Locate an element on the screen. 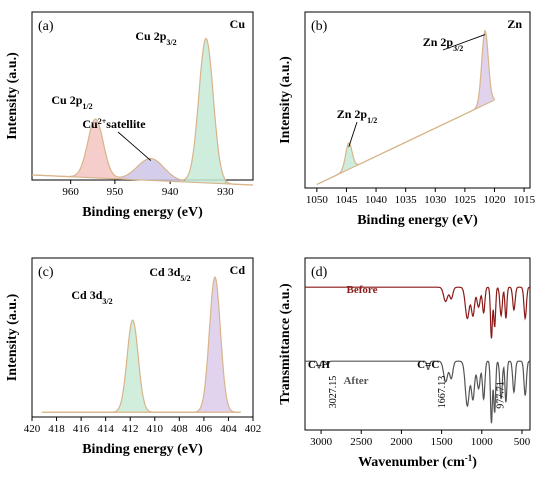 This screenshot has width=550, height=480. panel-label: (b) is located at coordinates (319, 26).